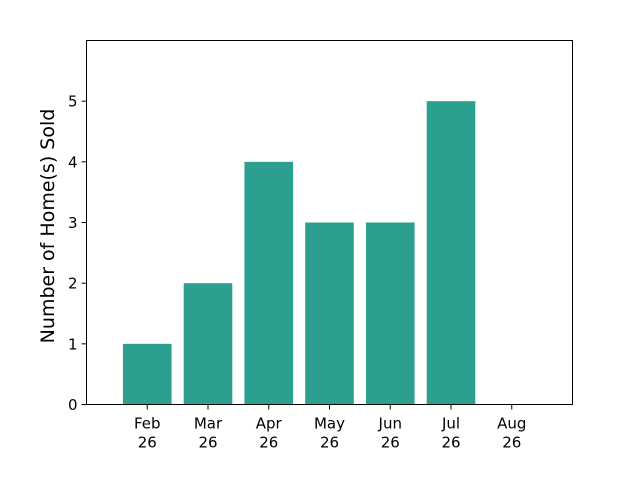 The height and width of the screenshot is (493, 628). I want to click on x-tick-label: Jul 26, so click(451, 433).